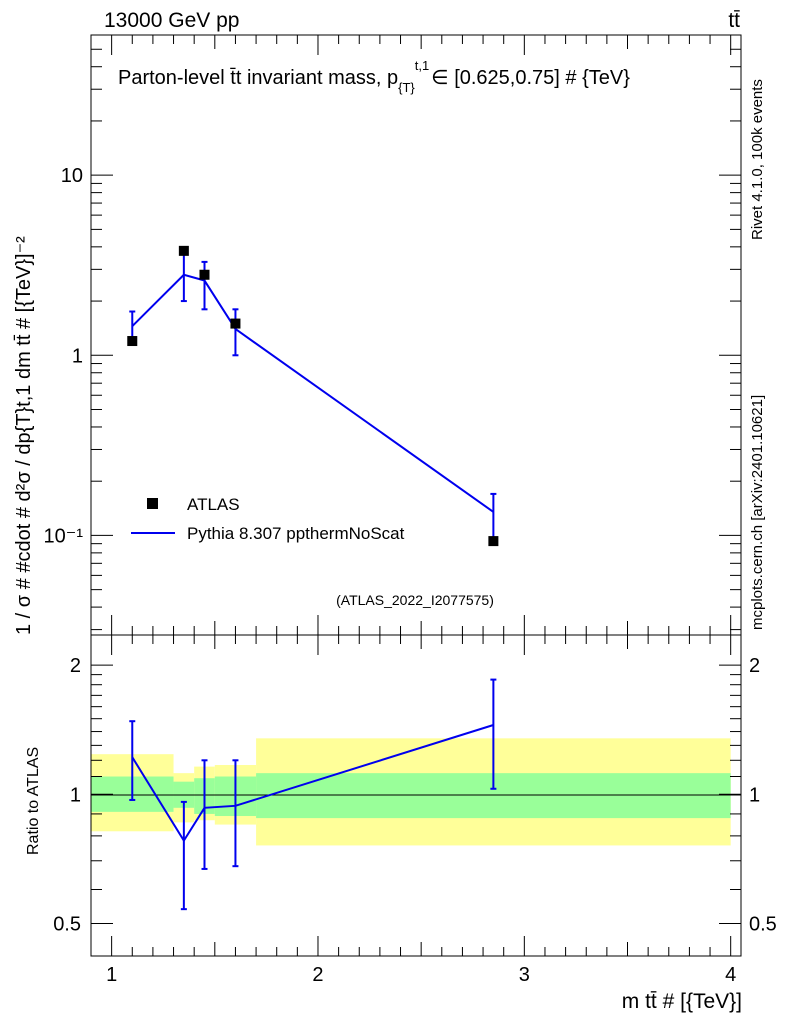 This screenshot has height=1024, width=786. I want to click on x-tick-label: 1, so click(111, 975).